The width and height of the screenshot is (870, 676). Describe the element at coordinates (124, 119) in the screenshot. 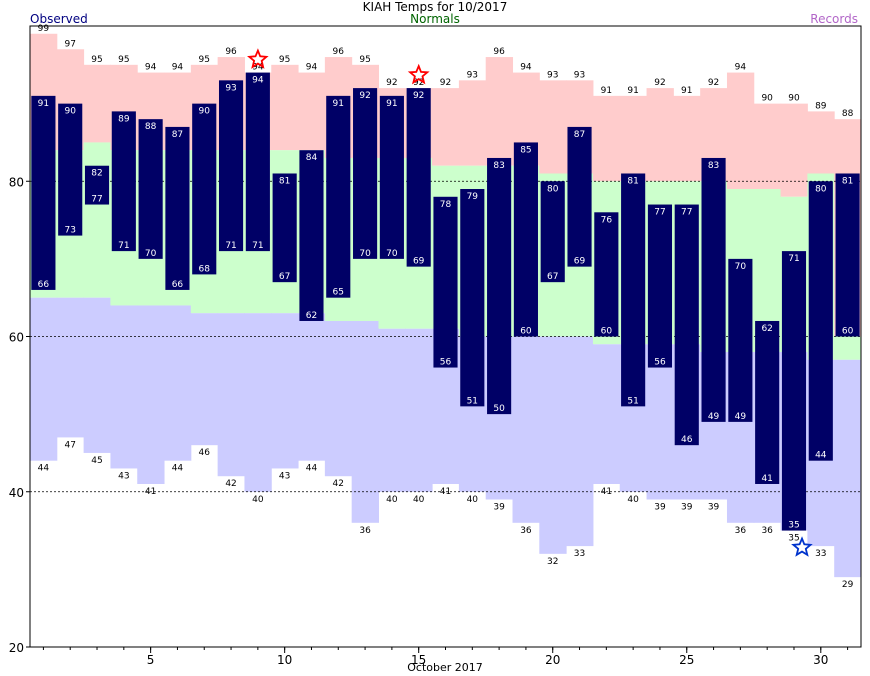

I see `observed-high-label: 89` at that location.